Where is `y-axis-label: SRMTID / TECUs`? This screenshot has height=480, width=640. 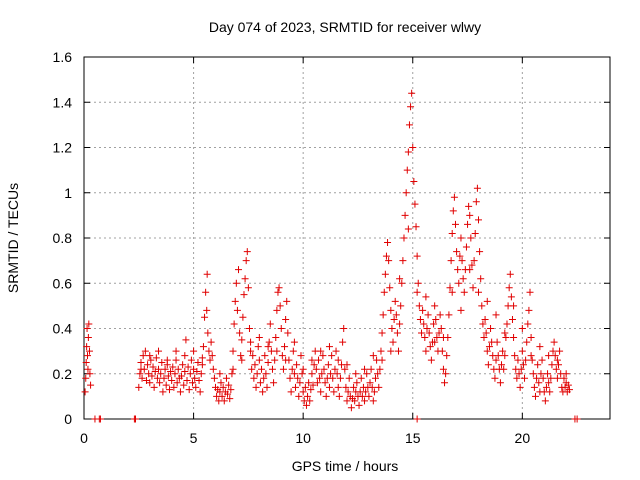 y-axis-label: SRMTID / TECUs is located at coordinates (13, 238).